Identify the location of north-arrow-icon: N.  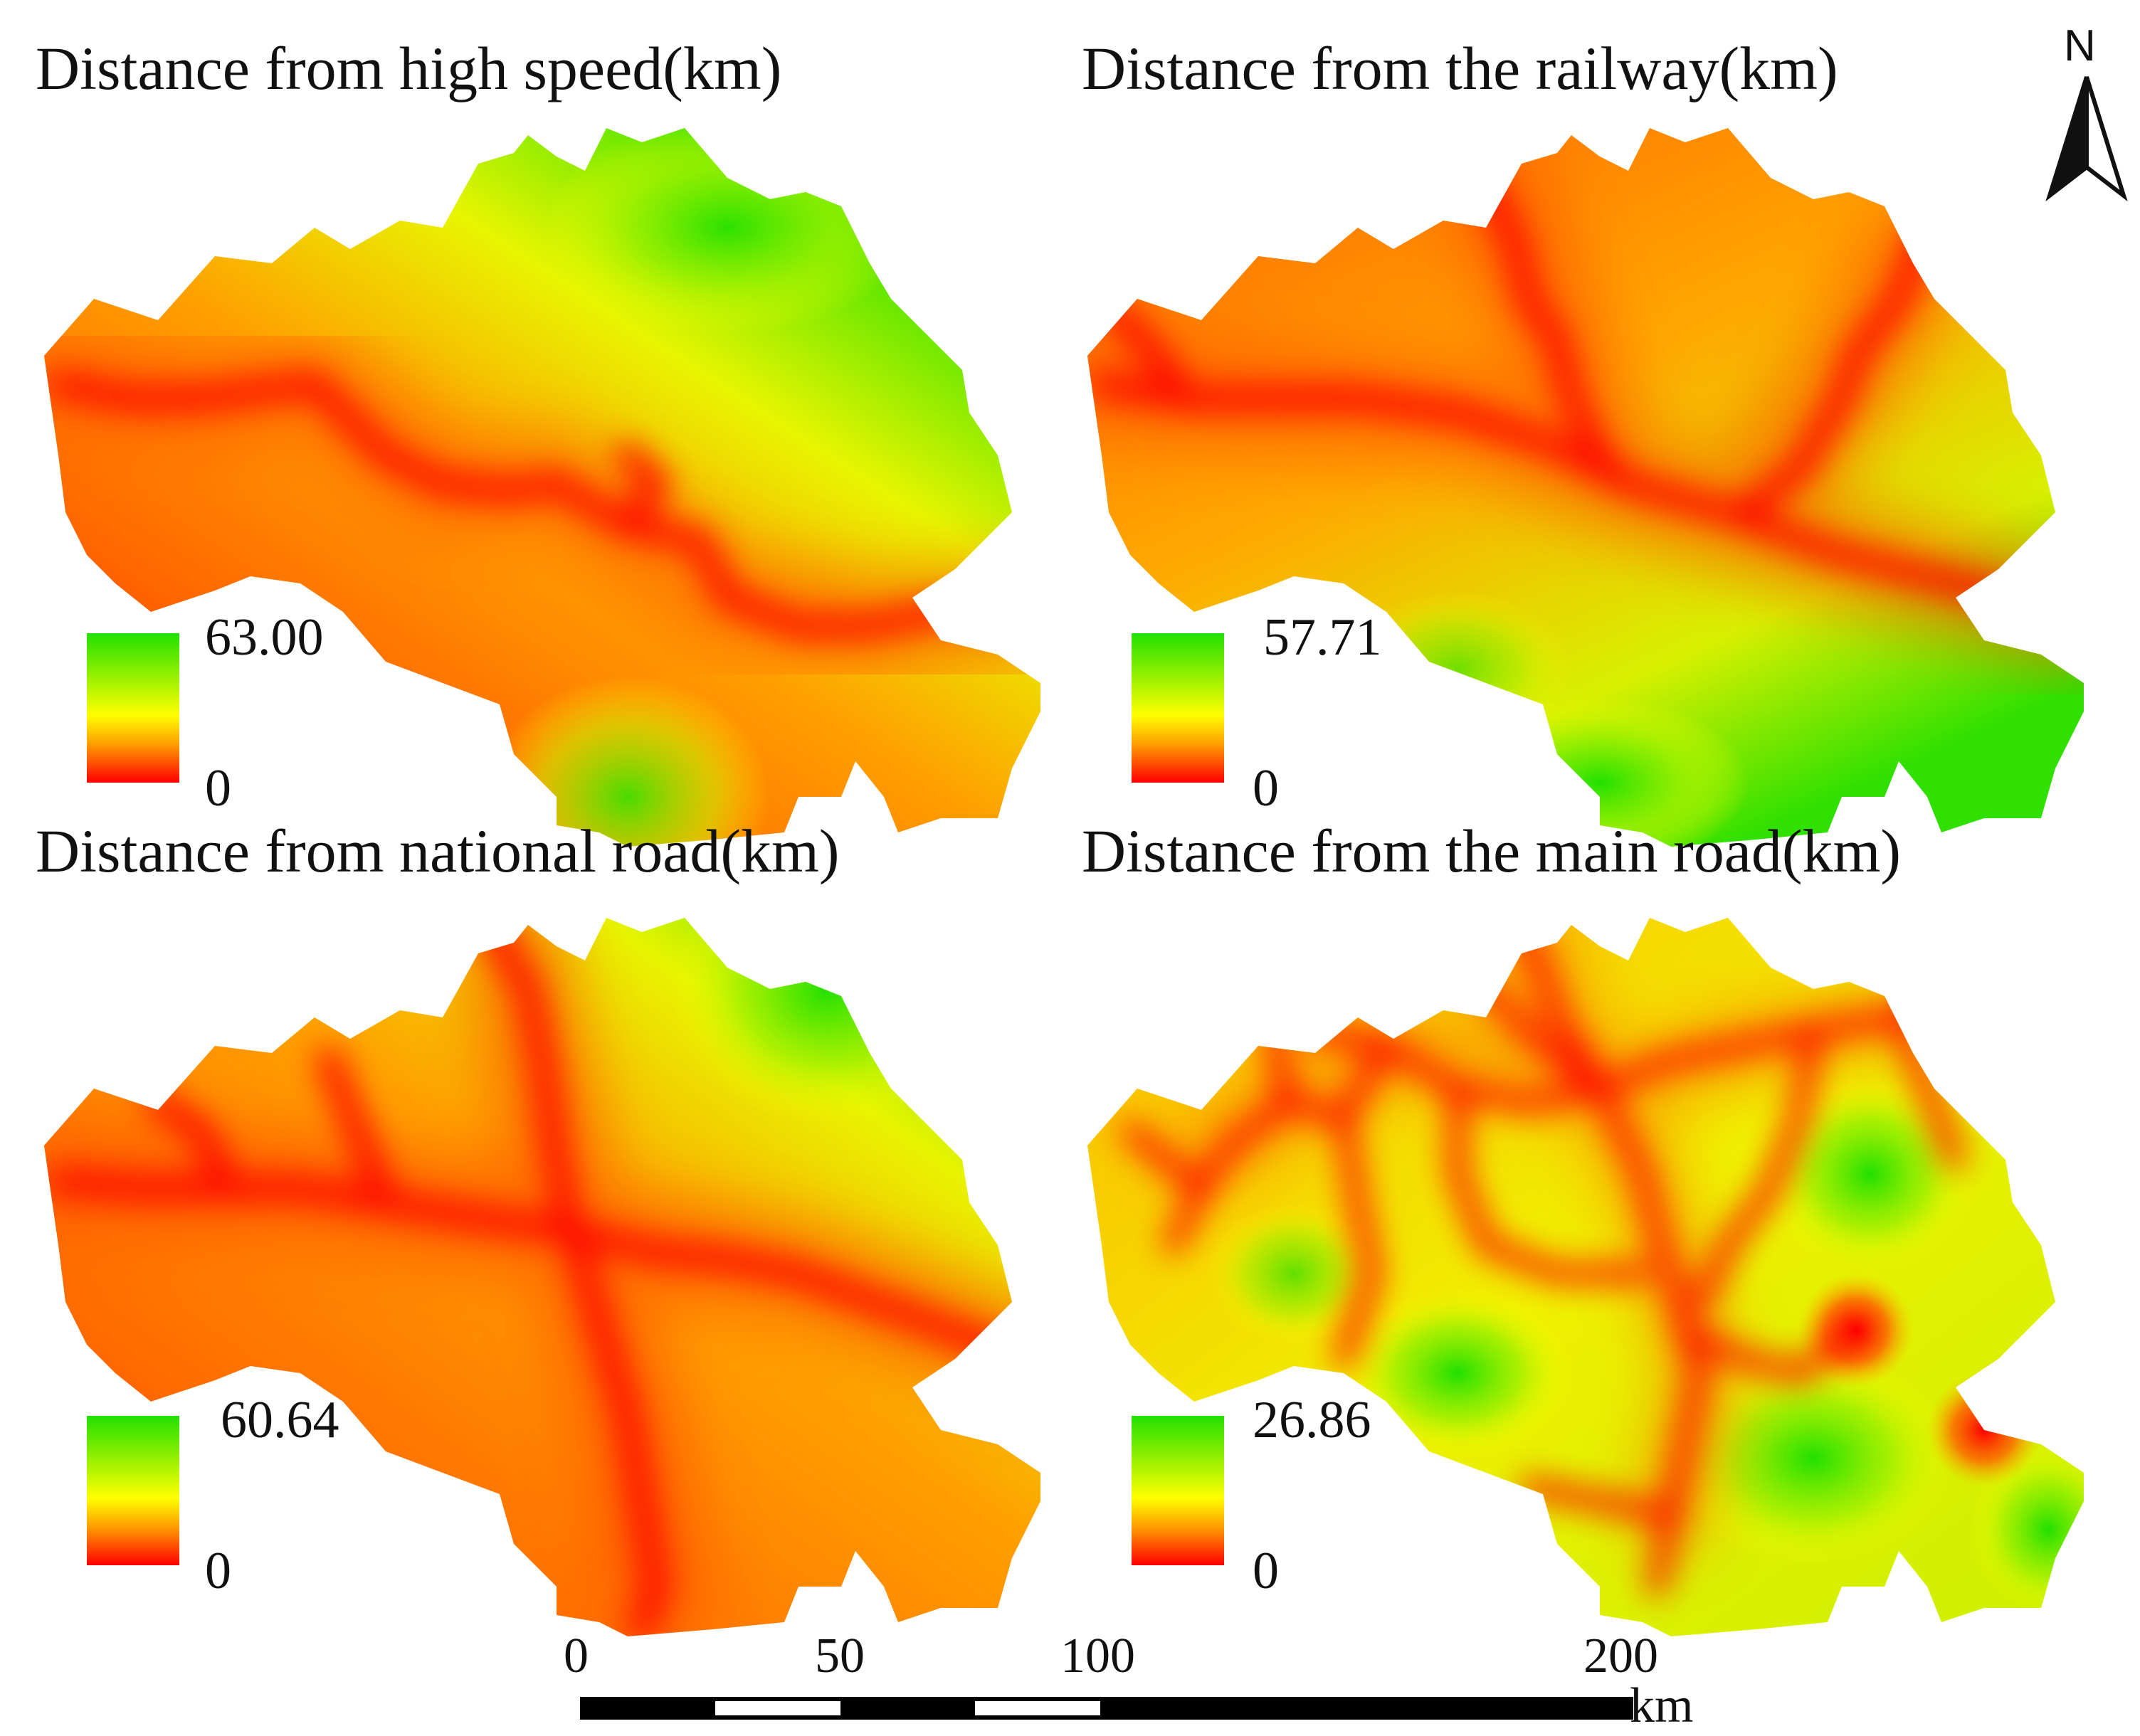
(2087, 111).